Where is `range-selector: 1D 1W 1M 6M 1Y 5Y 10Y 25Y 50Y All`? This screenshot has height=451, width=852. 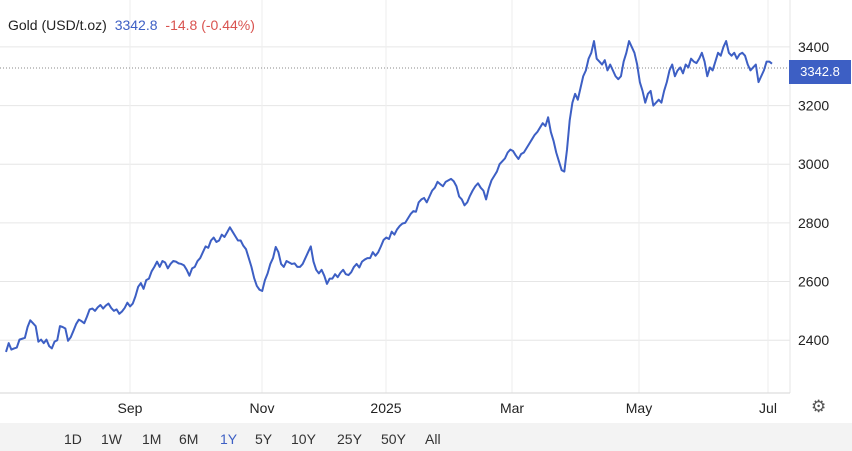 range-selector: 1D 1W 1M 6M 1Y 5Y 10Y 25Y 50Y All is located at coordinates (426, 437).